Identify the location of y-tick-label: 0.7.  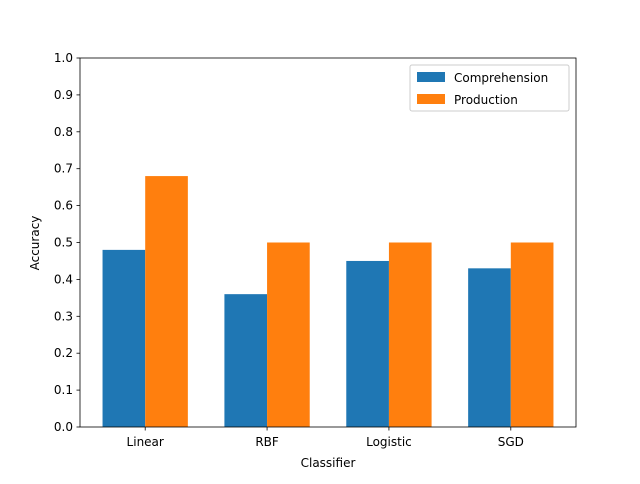
(63, 169).